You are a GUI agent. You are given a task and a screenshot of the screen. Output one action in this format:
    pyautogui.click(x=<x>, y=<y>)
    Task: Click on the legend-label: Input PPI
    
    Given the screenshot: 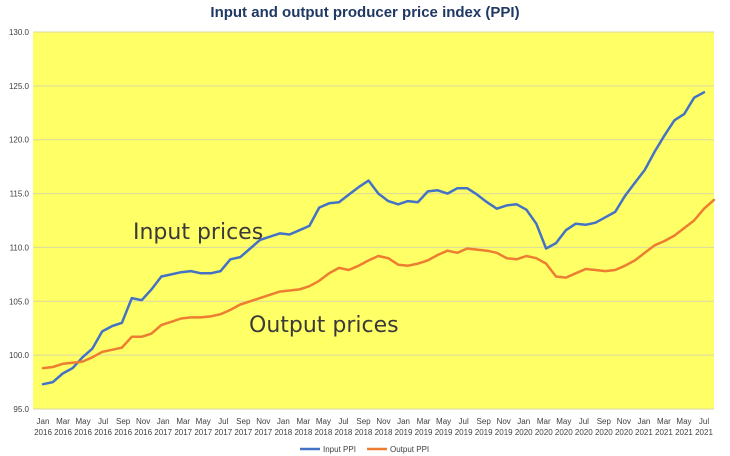 What is the action you would take?
    pyautogui.click(x=339, y=449)
    